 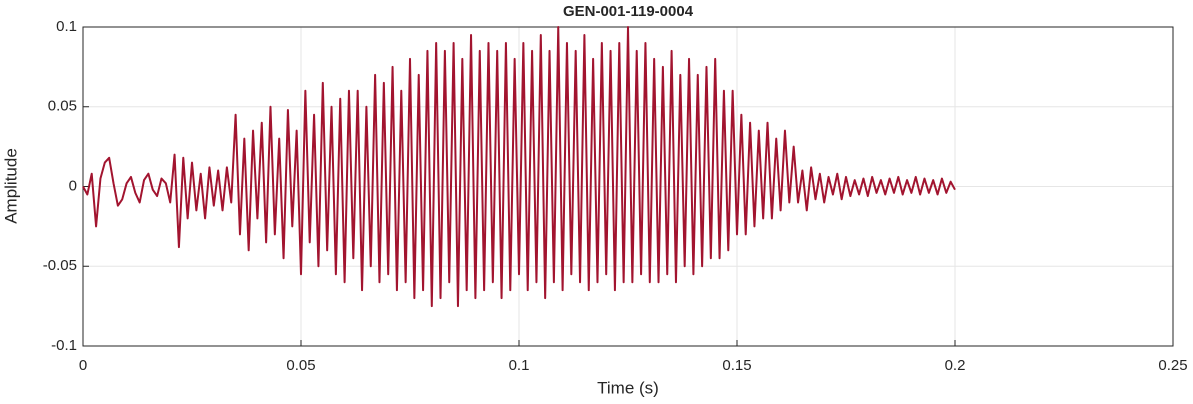 What do you see at coordinates (10, 186) in the screenshot?
I see `y-axis-label: Amplitude` at bounding box center [10, 186].